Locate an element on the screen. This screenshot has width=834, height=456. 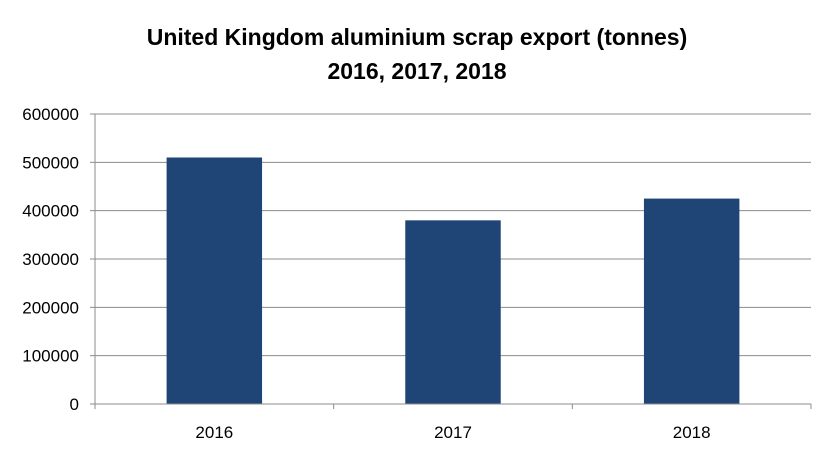
y-tick-label: 600000 is located at coordinates (50, 114).